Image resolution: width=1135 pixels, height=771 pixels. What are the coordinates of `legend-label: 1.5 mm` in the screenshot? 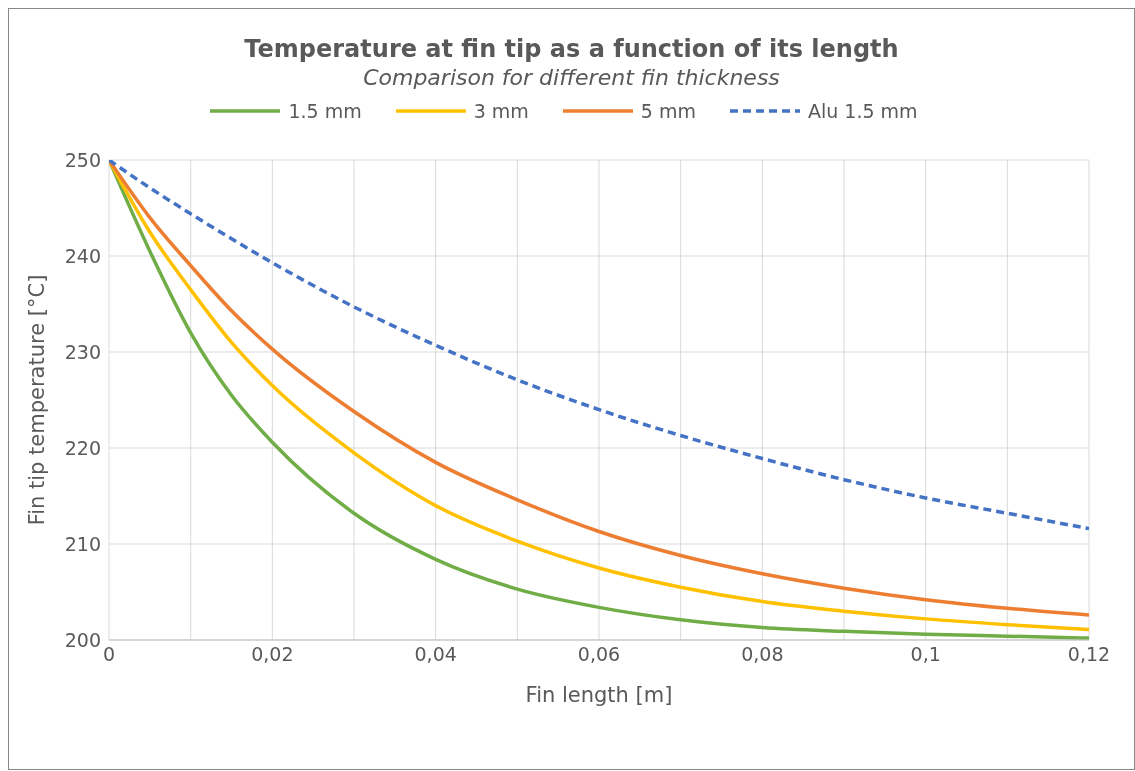 It's located at (324, 111).